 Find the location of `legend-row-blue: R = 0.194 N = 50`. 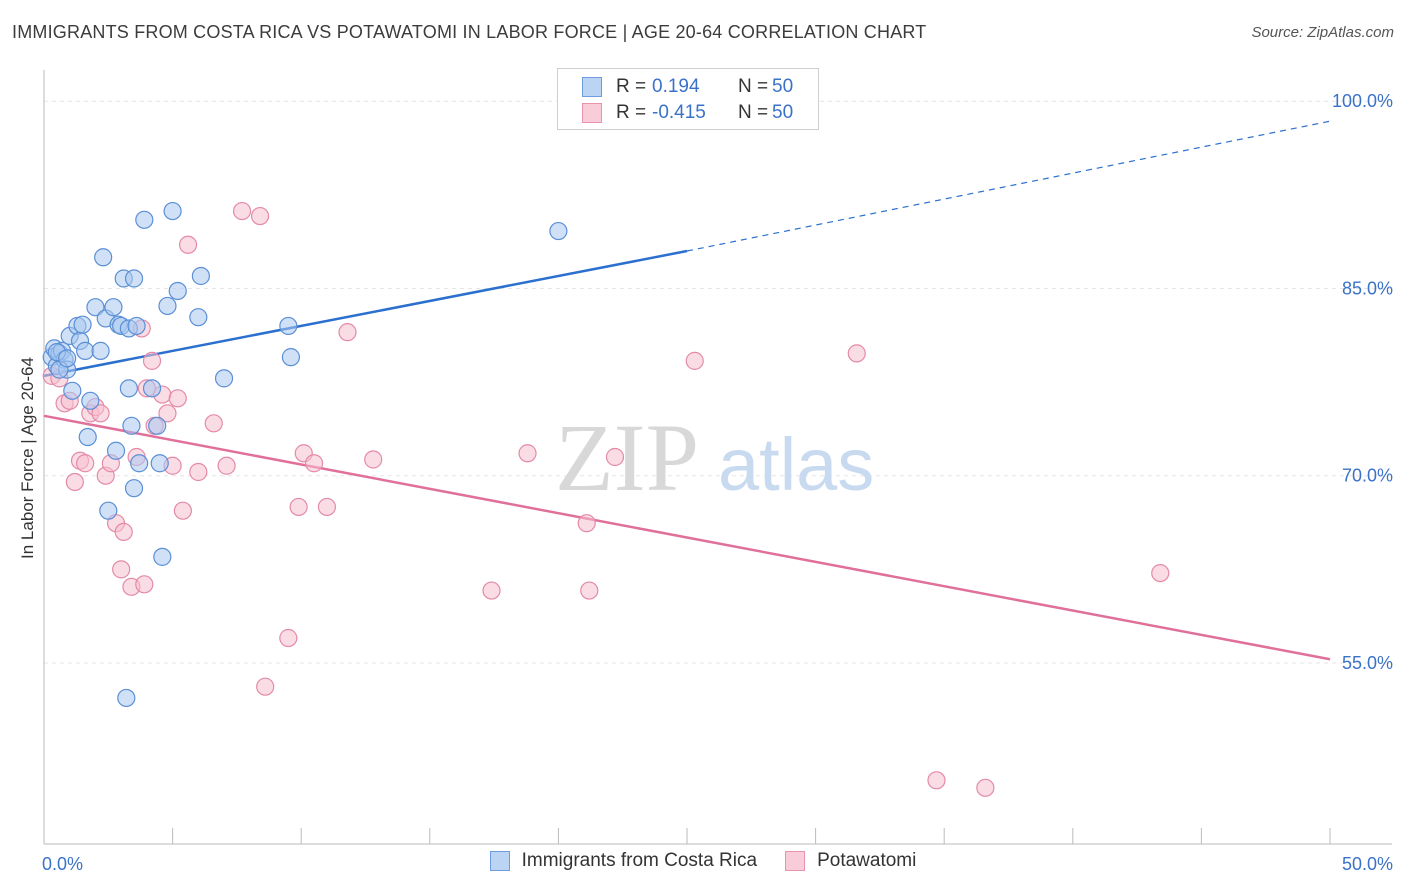

legend-row-blue: R = 0.194 N = 50 is located at coordinates (687, 87).